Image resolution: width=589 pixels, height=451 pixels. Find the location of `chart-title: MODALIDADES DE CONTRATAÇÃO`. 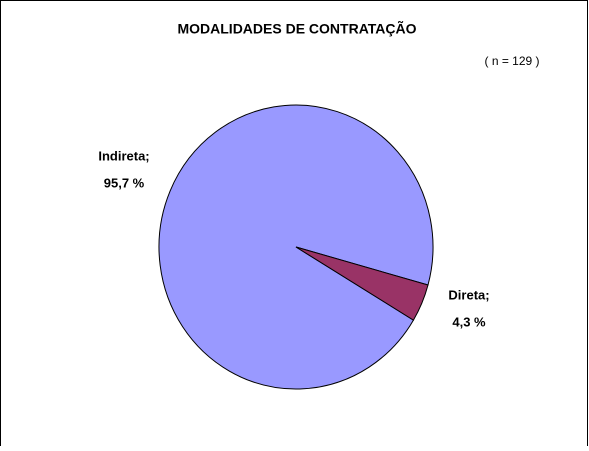

chart-title: MODALIDADES DE CONTRATAÇÃO is located at coordinates (296, 28).